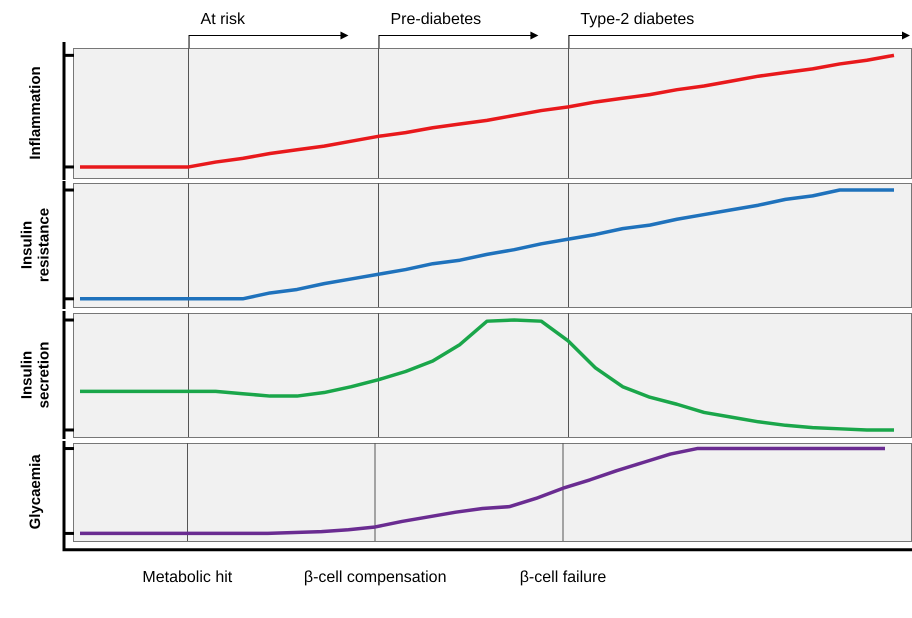  Describe the element at coordinates (35, 492) in the screenshot. I see `y-axis-title: Glycaemia` at that location.